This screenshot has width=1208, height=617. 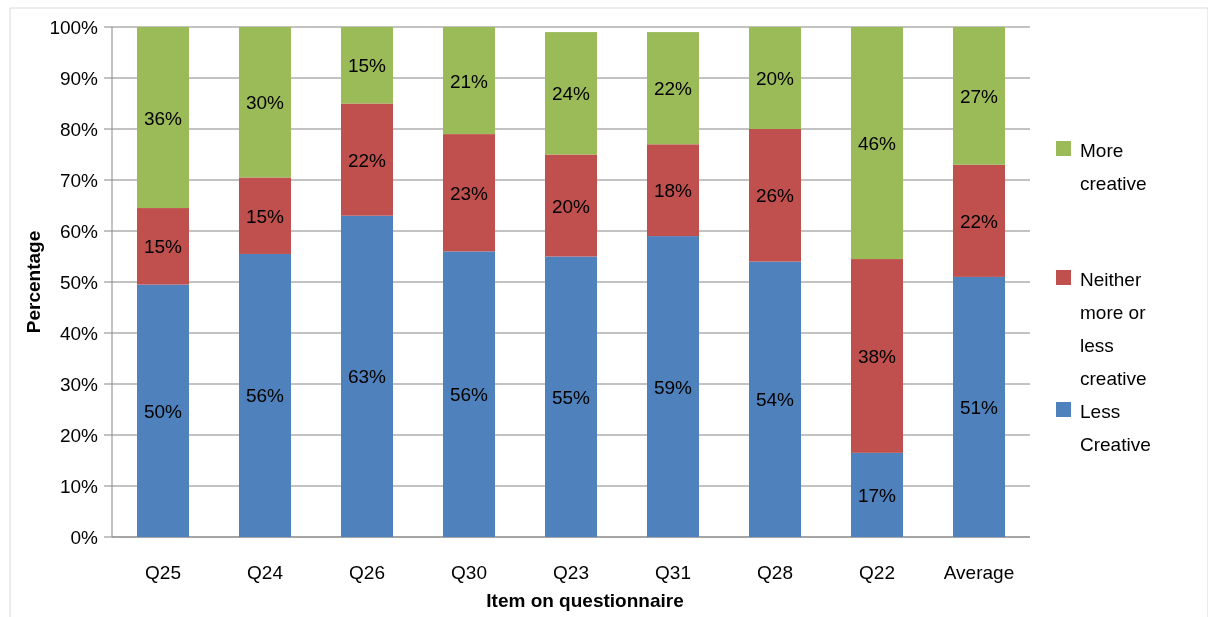 I want to click on x-tick-label: Q25, so click(x=163, y=572).